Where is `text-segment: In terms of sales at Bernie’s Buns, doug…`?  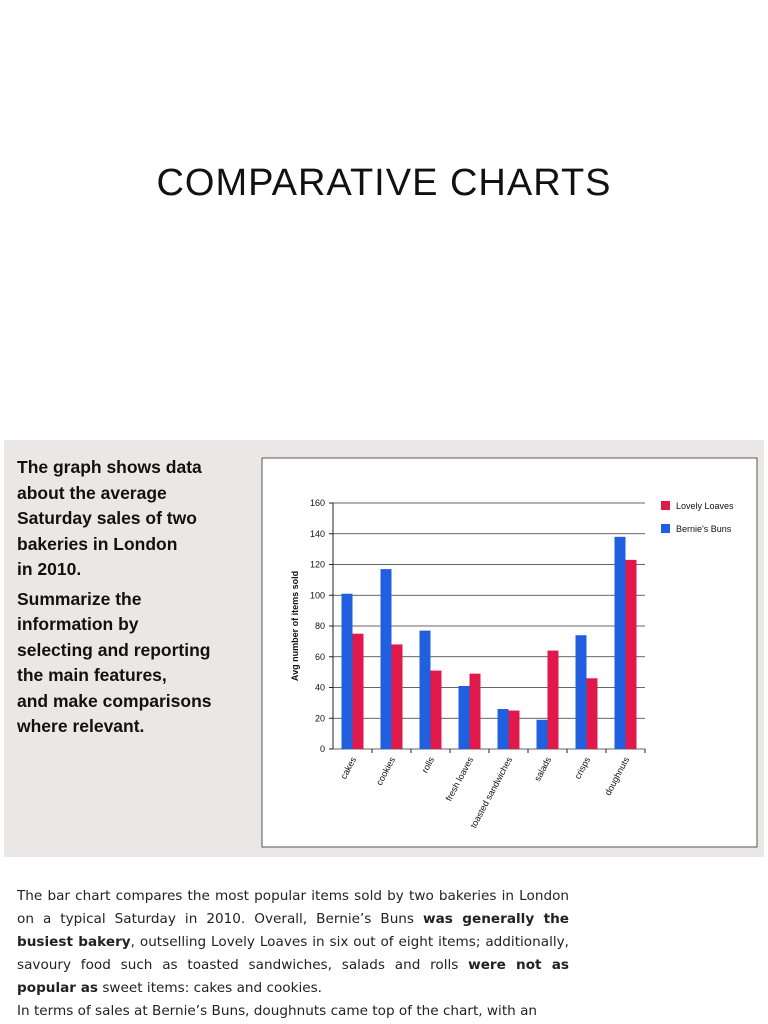
text-segment: In terms of sales at Bernie’s Buns, doug… is located at coordinates (277, 1011).